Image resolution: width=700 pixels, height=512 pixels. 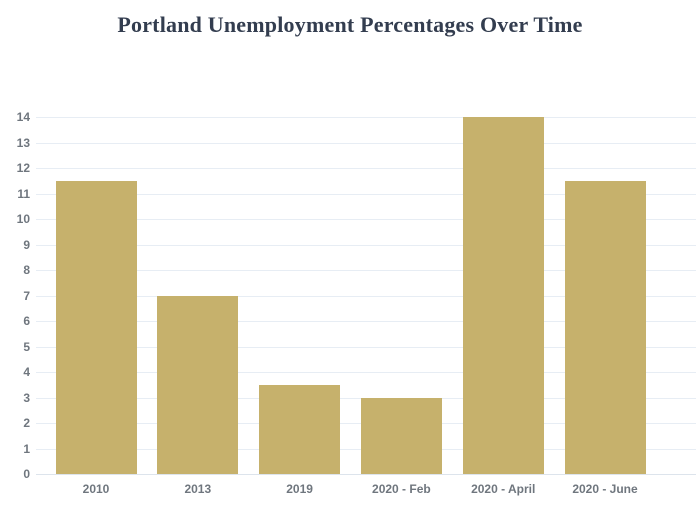 I want to click on x-axis-baseline, so click(x=366, y=474).